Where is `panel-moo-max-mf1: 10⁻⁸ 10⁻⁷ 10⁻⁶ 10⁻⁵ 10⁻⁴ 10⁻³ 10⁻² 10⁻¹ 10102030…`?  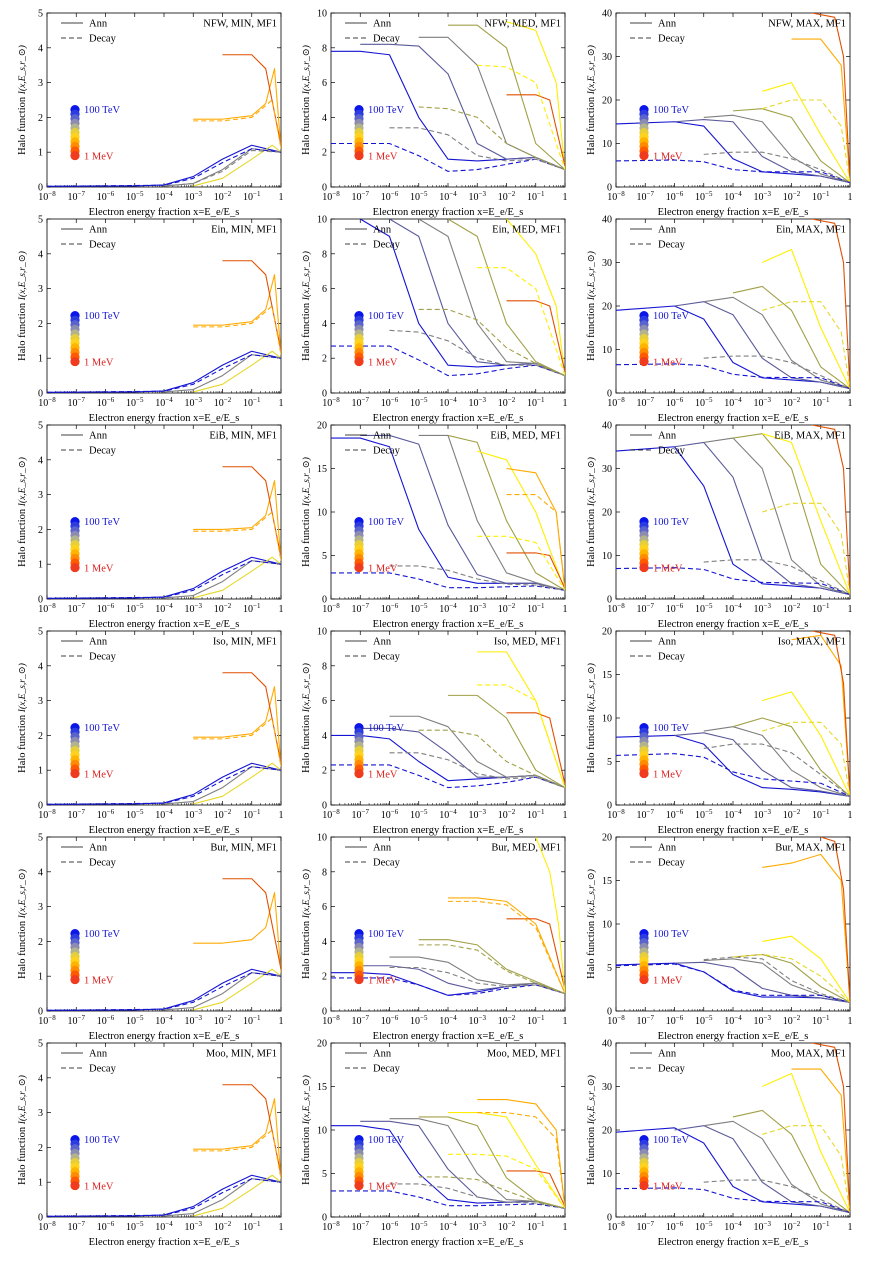
panel-moo-max-mf1: 10⁻⁸ 10⁻⁷ 10⁻⁶ 10⁻⁵ 10⁻⁴ 10⁻³ 10⁻² 10⁻¹ 10102030… is located at coordinates (719, 1144).